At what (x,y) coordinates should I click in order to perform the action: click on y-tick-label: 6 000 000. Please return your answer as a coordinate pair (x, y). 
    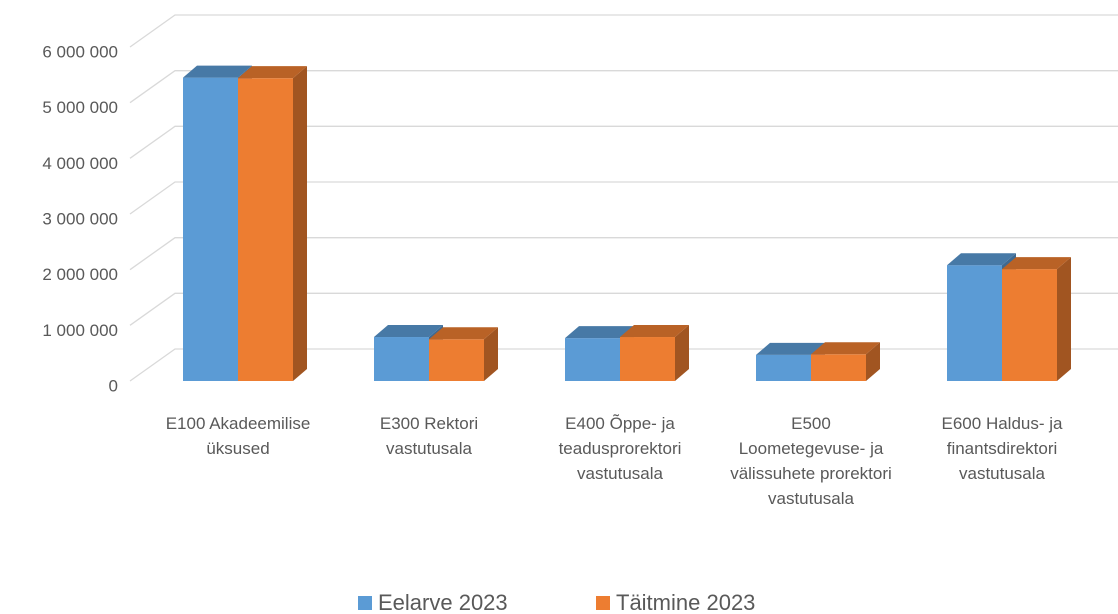
    Looking at the image, I should click on (80, 51).